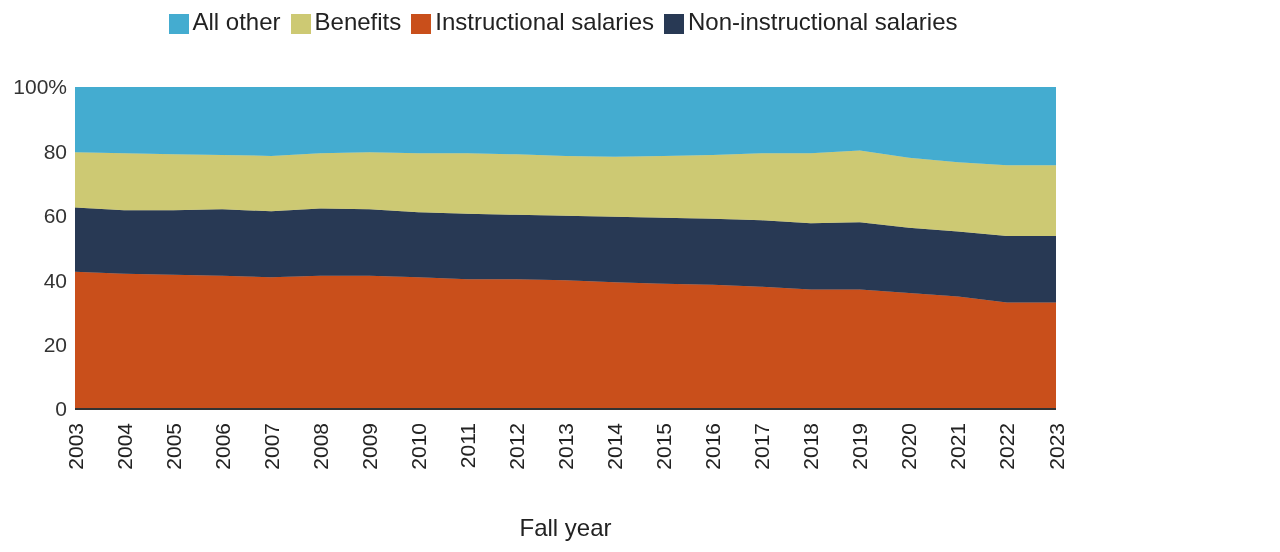  What do you see at coordinates (418, 446) in the screenshot?
I see `x-tick-label: 2010` at bounding box center [418, 446].